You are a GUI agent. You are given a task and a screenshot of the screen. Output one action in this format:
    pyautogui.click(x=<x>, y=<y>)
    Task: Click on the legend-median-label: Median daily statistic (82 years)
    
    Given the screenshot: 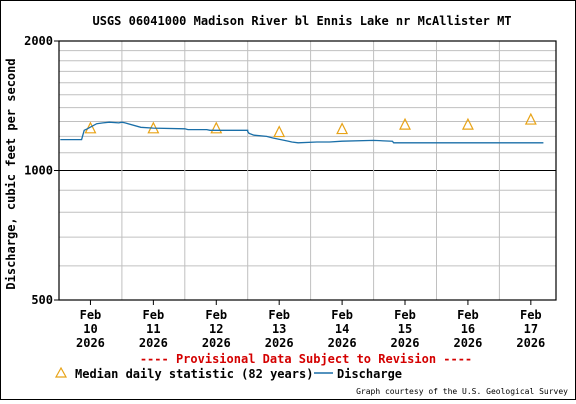 What is the action you would take?
    pyautogui.click(x=194, y=374)
    